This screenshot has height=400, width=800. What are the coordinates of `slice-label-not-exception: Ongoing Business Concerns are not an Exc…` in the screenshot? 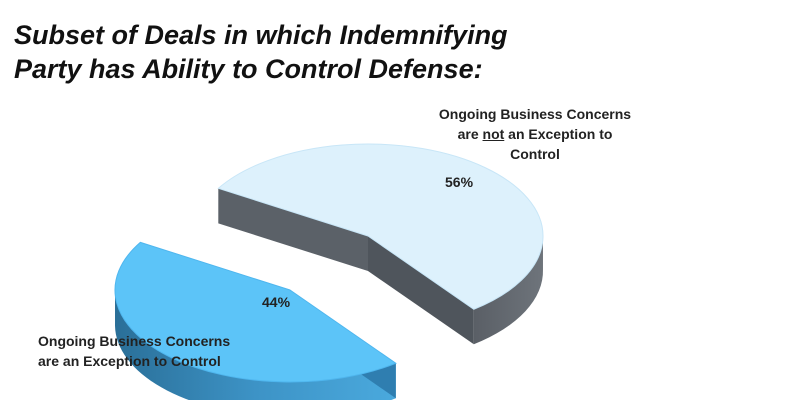 It's located at (535, 134).